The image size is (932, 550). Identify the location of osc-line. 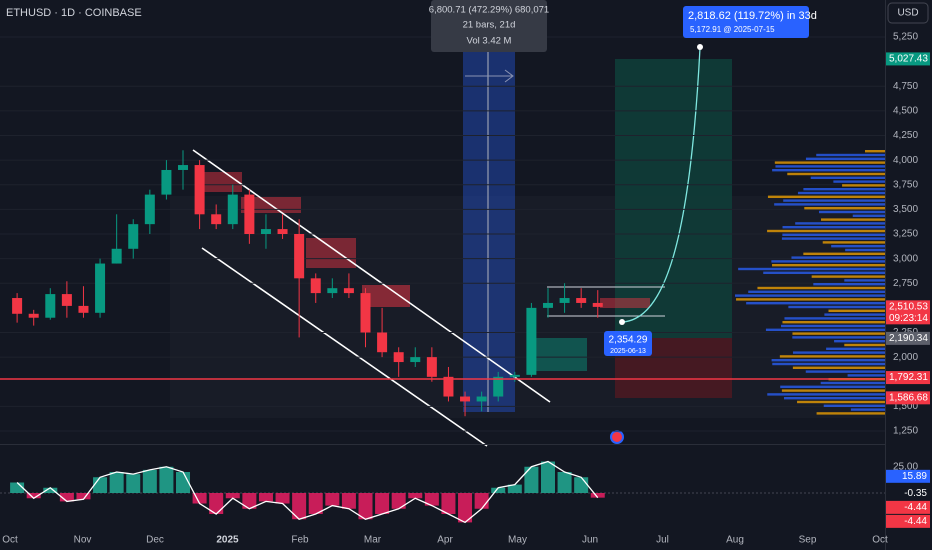
(307, 492).